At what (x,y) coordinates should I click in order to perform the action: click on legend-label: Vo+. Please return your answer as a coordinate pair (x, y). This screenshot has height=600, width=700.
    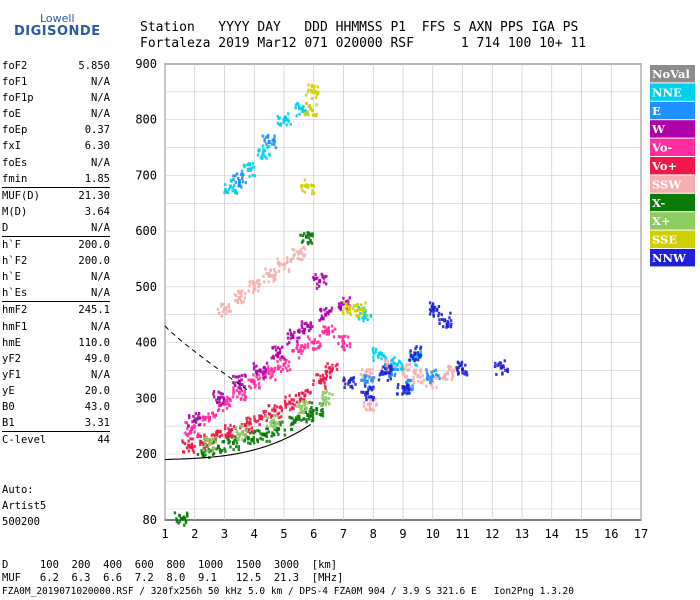
    Looking at the image, I should click on (664, 166).